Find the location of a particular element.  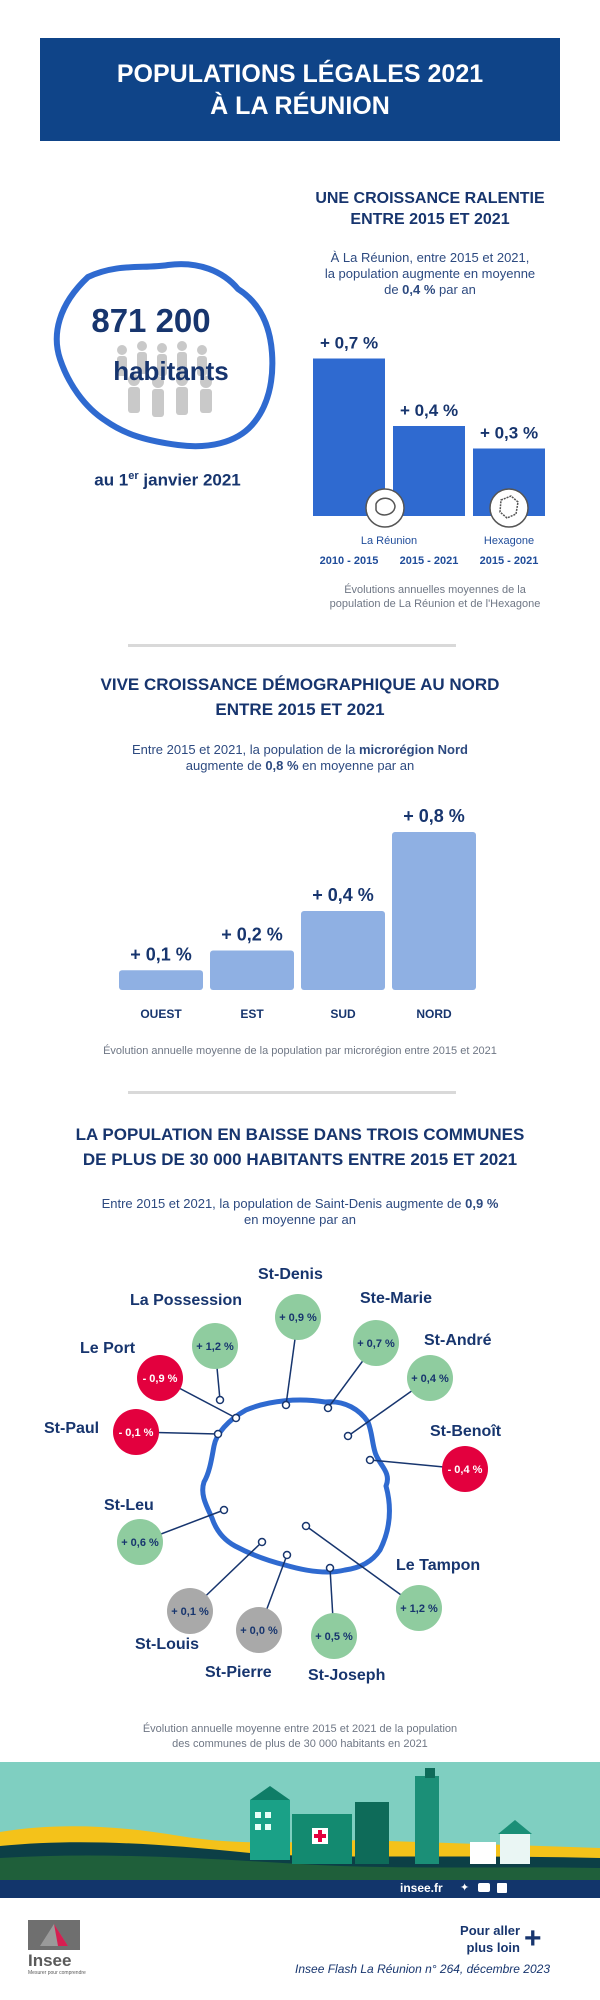

linkedin-icon is located at coordinates (502, 1888).